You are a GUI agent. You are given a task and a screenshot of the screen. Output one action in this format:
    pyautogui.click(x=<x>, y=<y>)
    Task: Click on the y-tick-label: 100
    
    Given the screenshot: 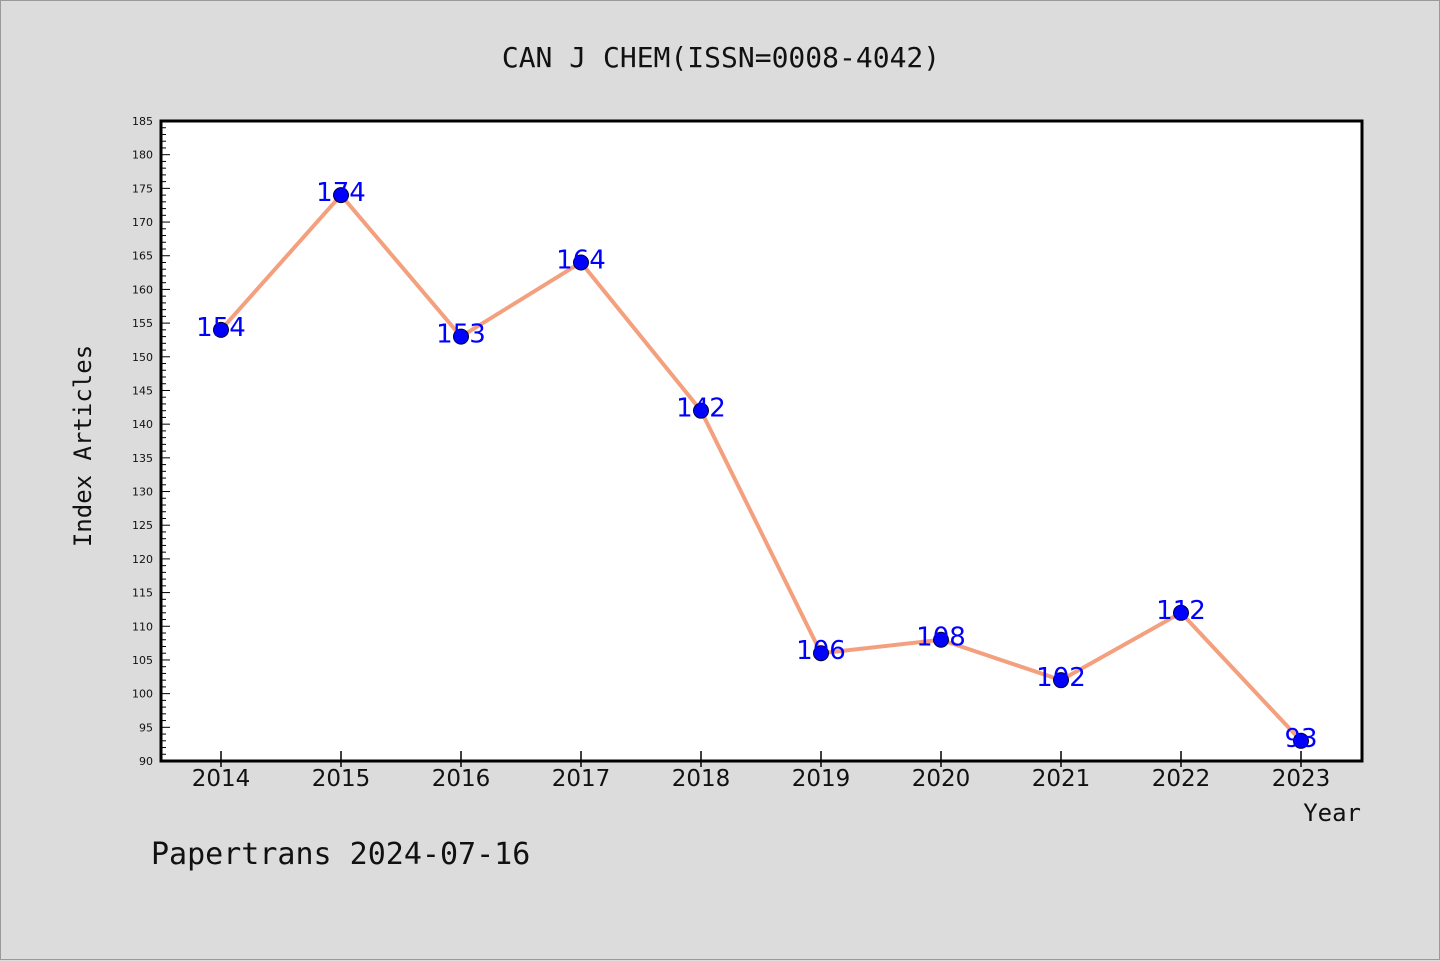 What is the action you would take?
    pyautogui.click(x=142, y=694)
    